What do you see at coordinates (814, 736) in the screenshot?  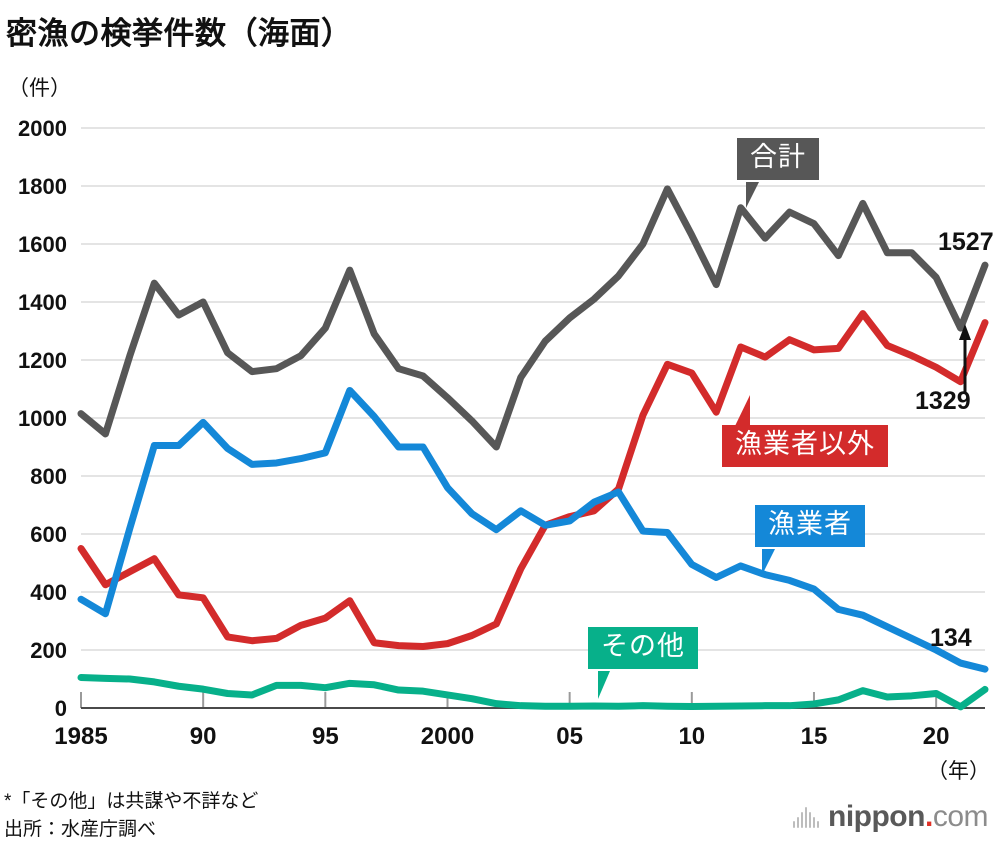 I see `x-tick-label: 15` at bounding box center [814, 736].